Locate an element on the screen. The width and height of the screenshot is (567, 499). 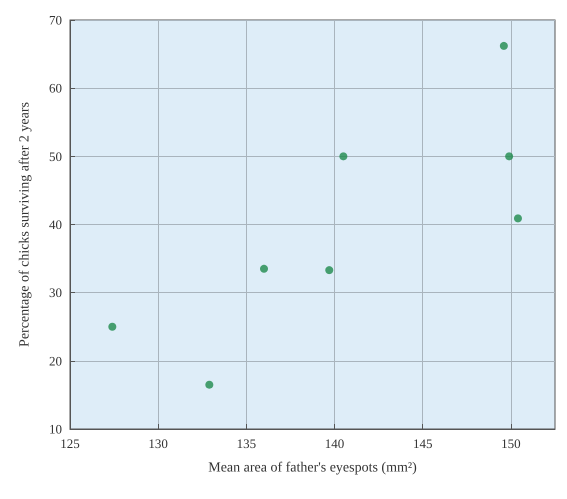
x-tick-label: 125 is located at coordinates (70, 443).